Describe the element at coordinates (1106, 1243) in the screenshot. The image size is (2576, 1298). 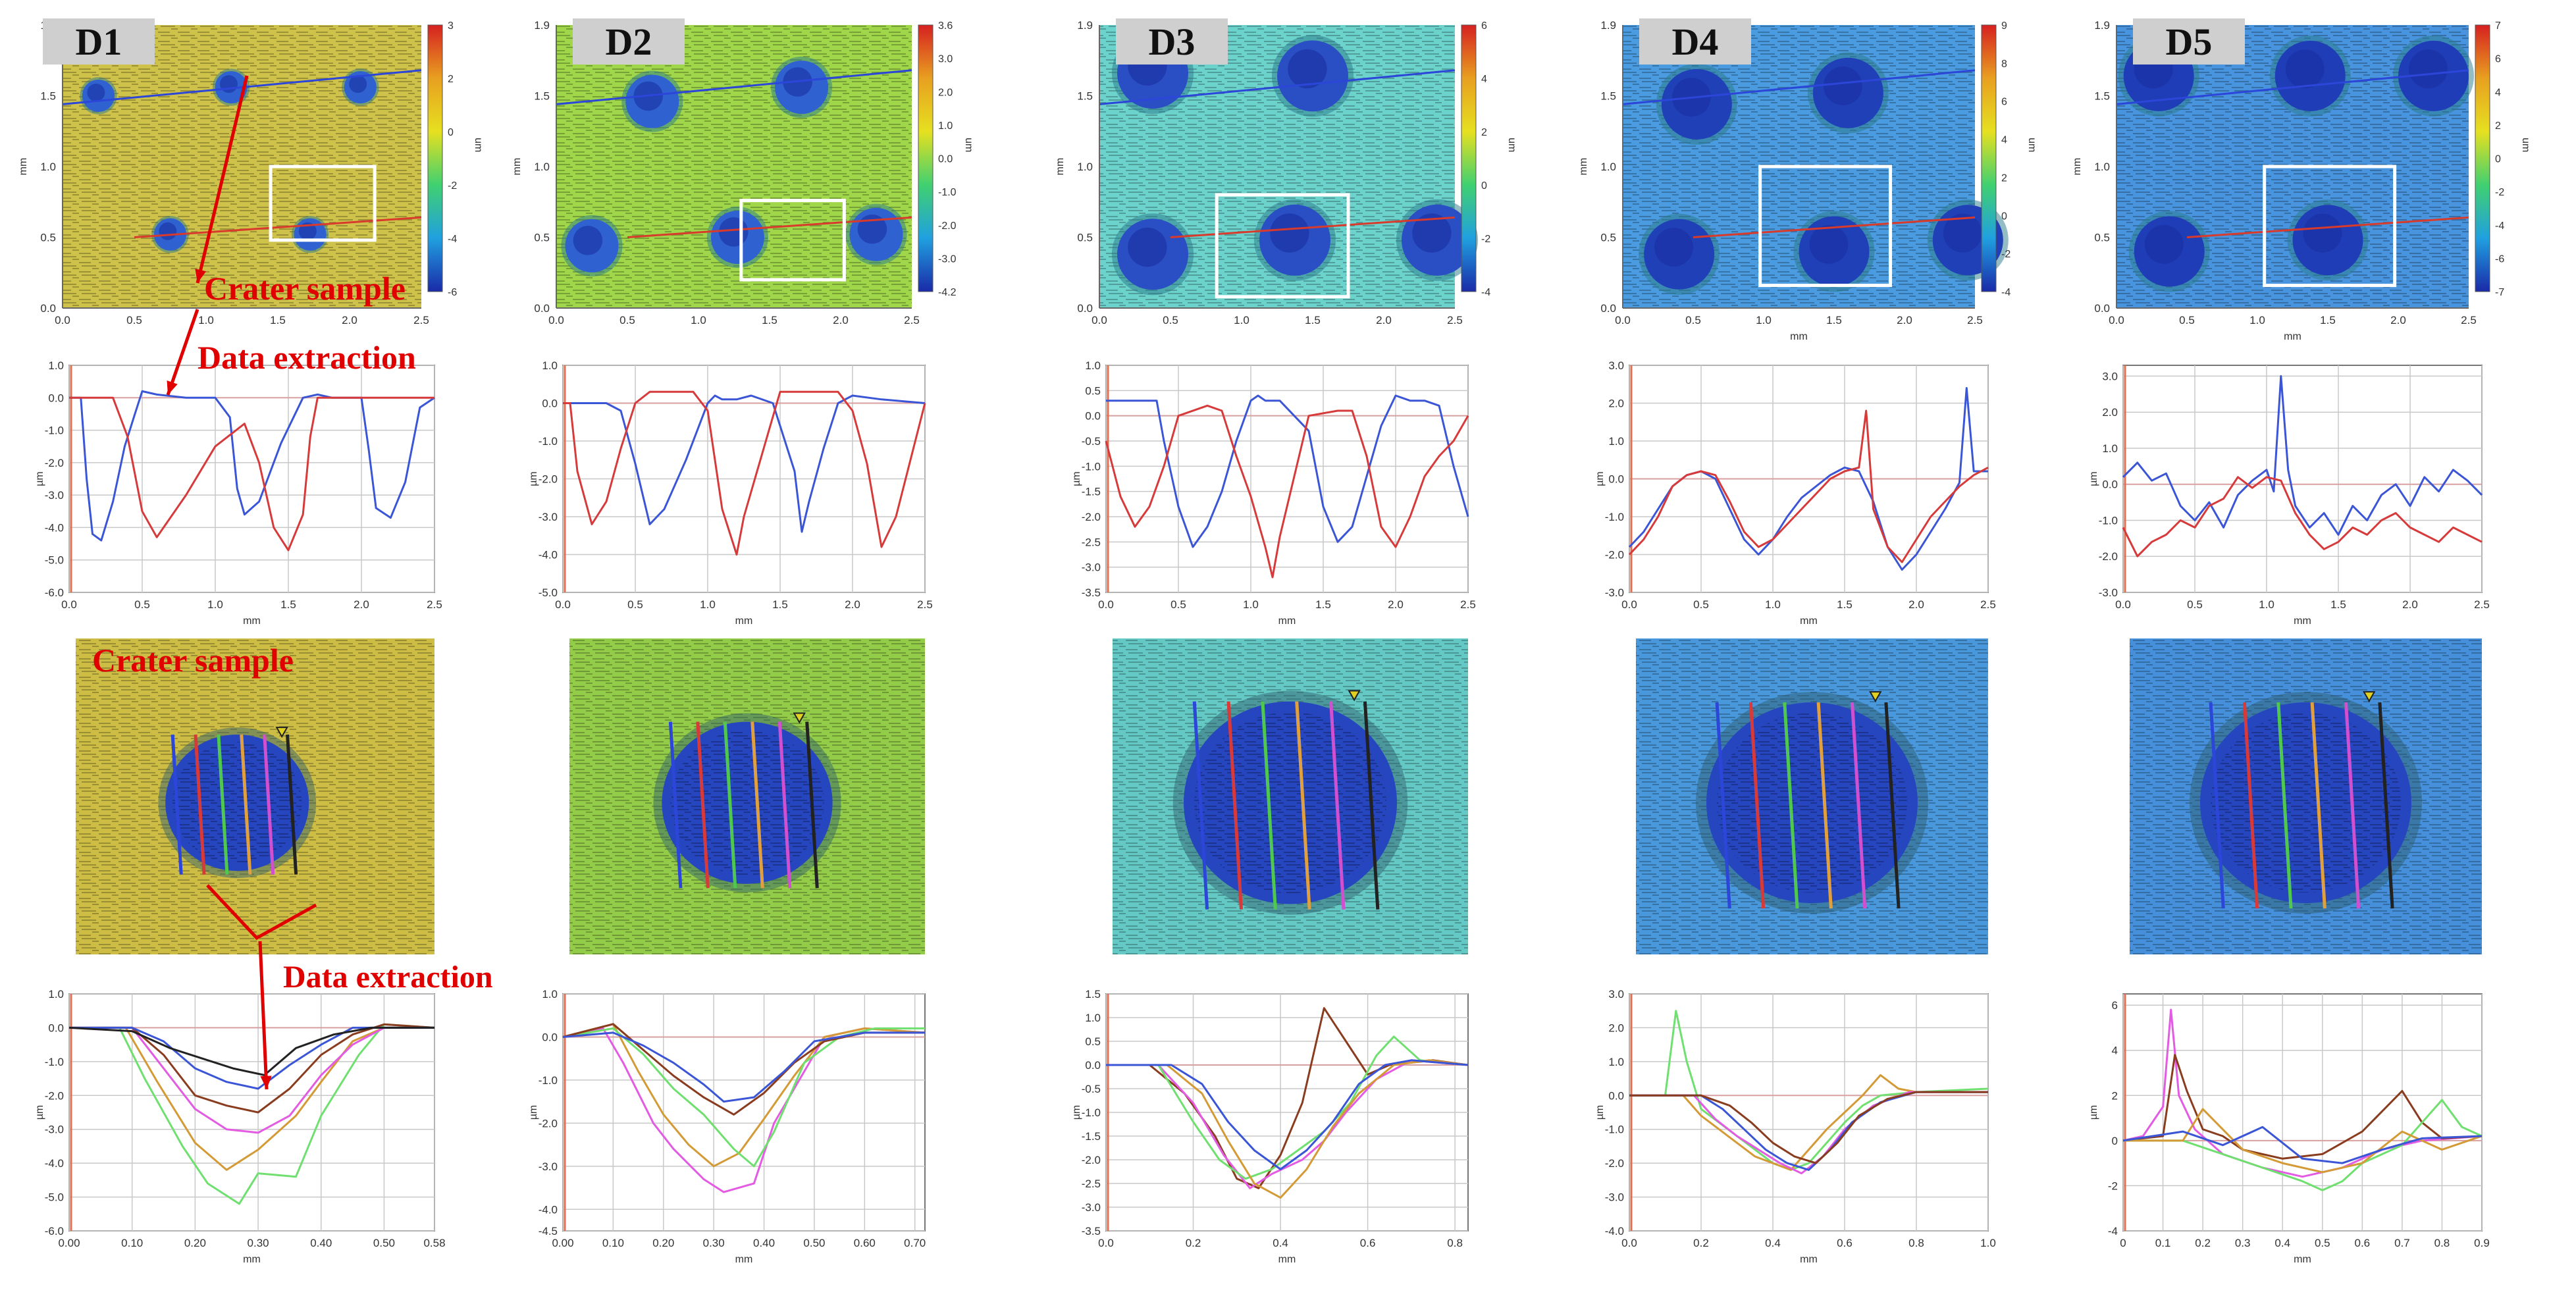
I see `x-tick-label: 0.0` at that location.